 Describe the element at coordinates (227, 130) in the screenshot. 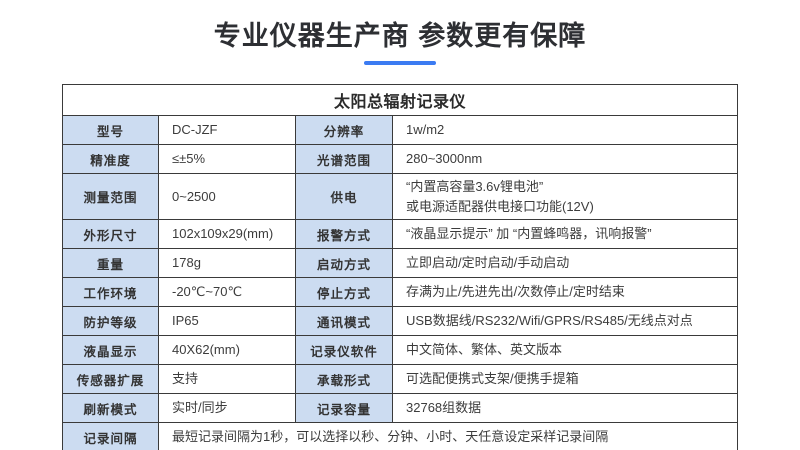

I see `spec-value: DC-JZF` at that location.